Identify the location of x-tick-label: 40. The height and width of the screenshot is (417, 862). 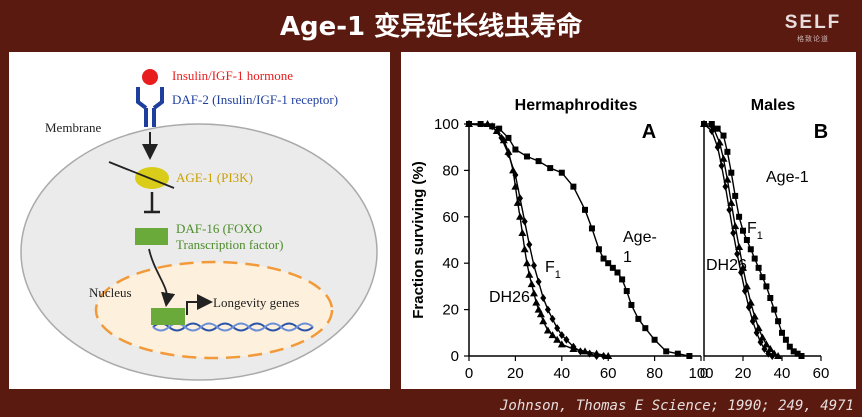
(561, 373).